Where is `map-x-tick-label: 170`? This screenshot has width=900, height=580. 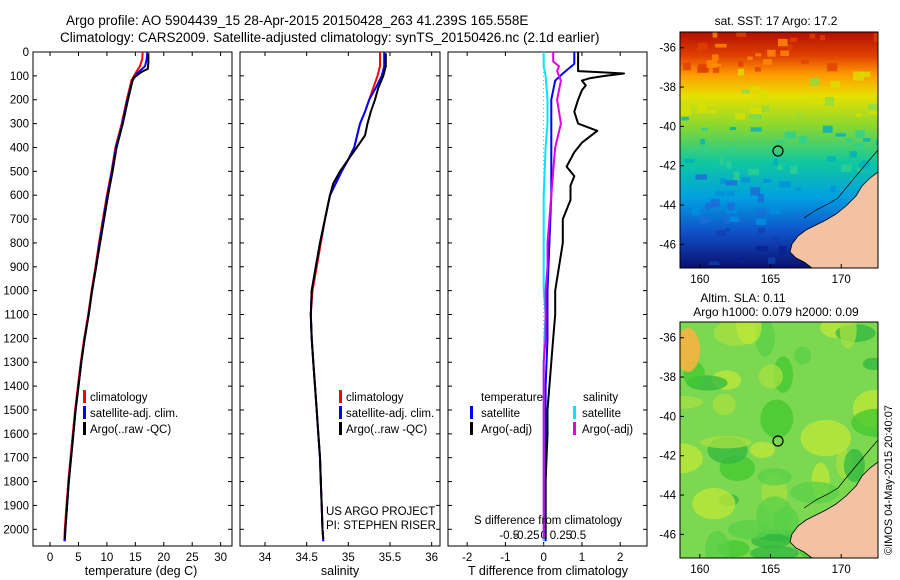
map-x-tick-label: 170 is located at coordinates (841, 280).